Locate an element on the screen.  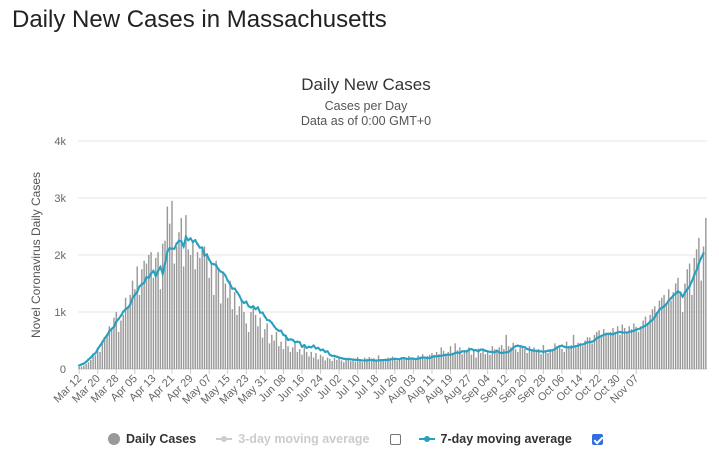
legend-item-3-day-average: 3-day moving average is located at coordinates (293, 439).